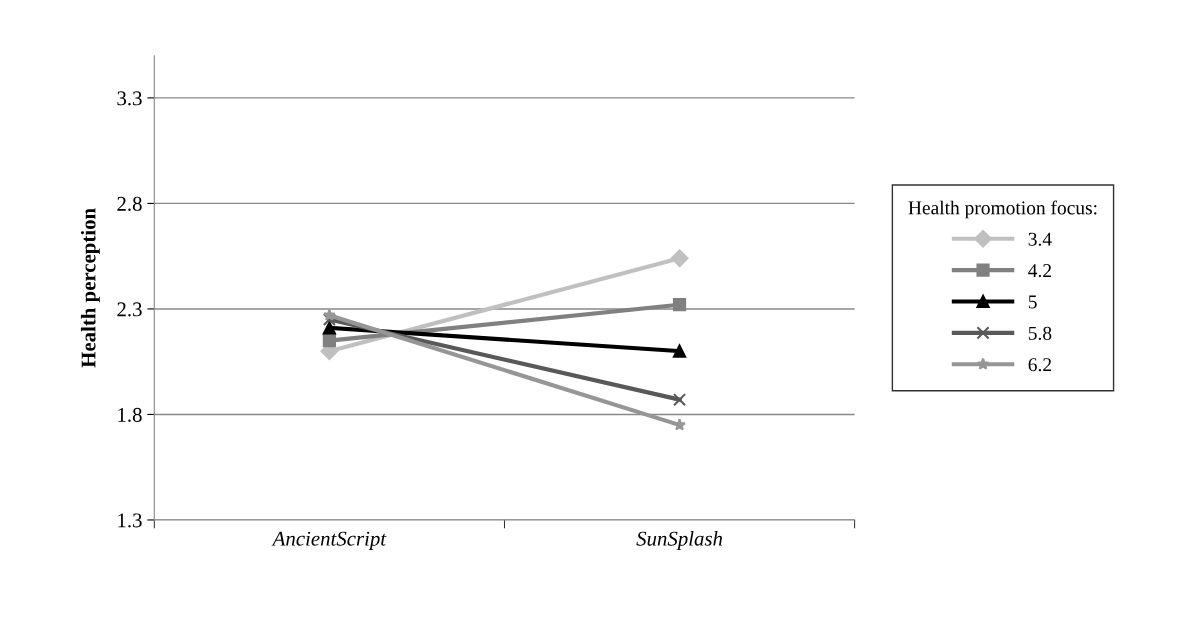 The width and height of the screenshot is (1187, 619). Describe the element at coordinates (1040, 333) in the screenshot. I see `legend-label: 5.8` at that location.